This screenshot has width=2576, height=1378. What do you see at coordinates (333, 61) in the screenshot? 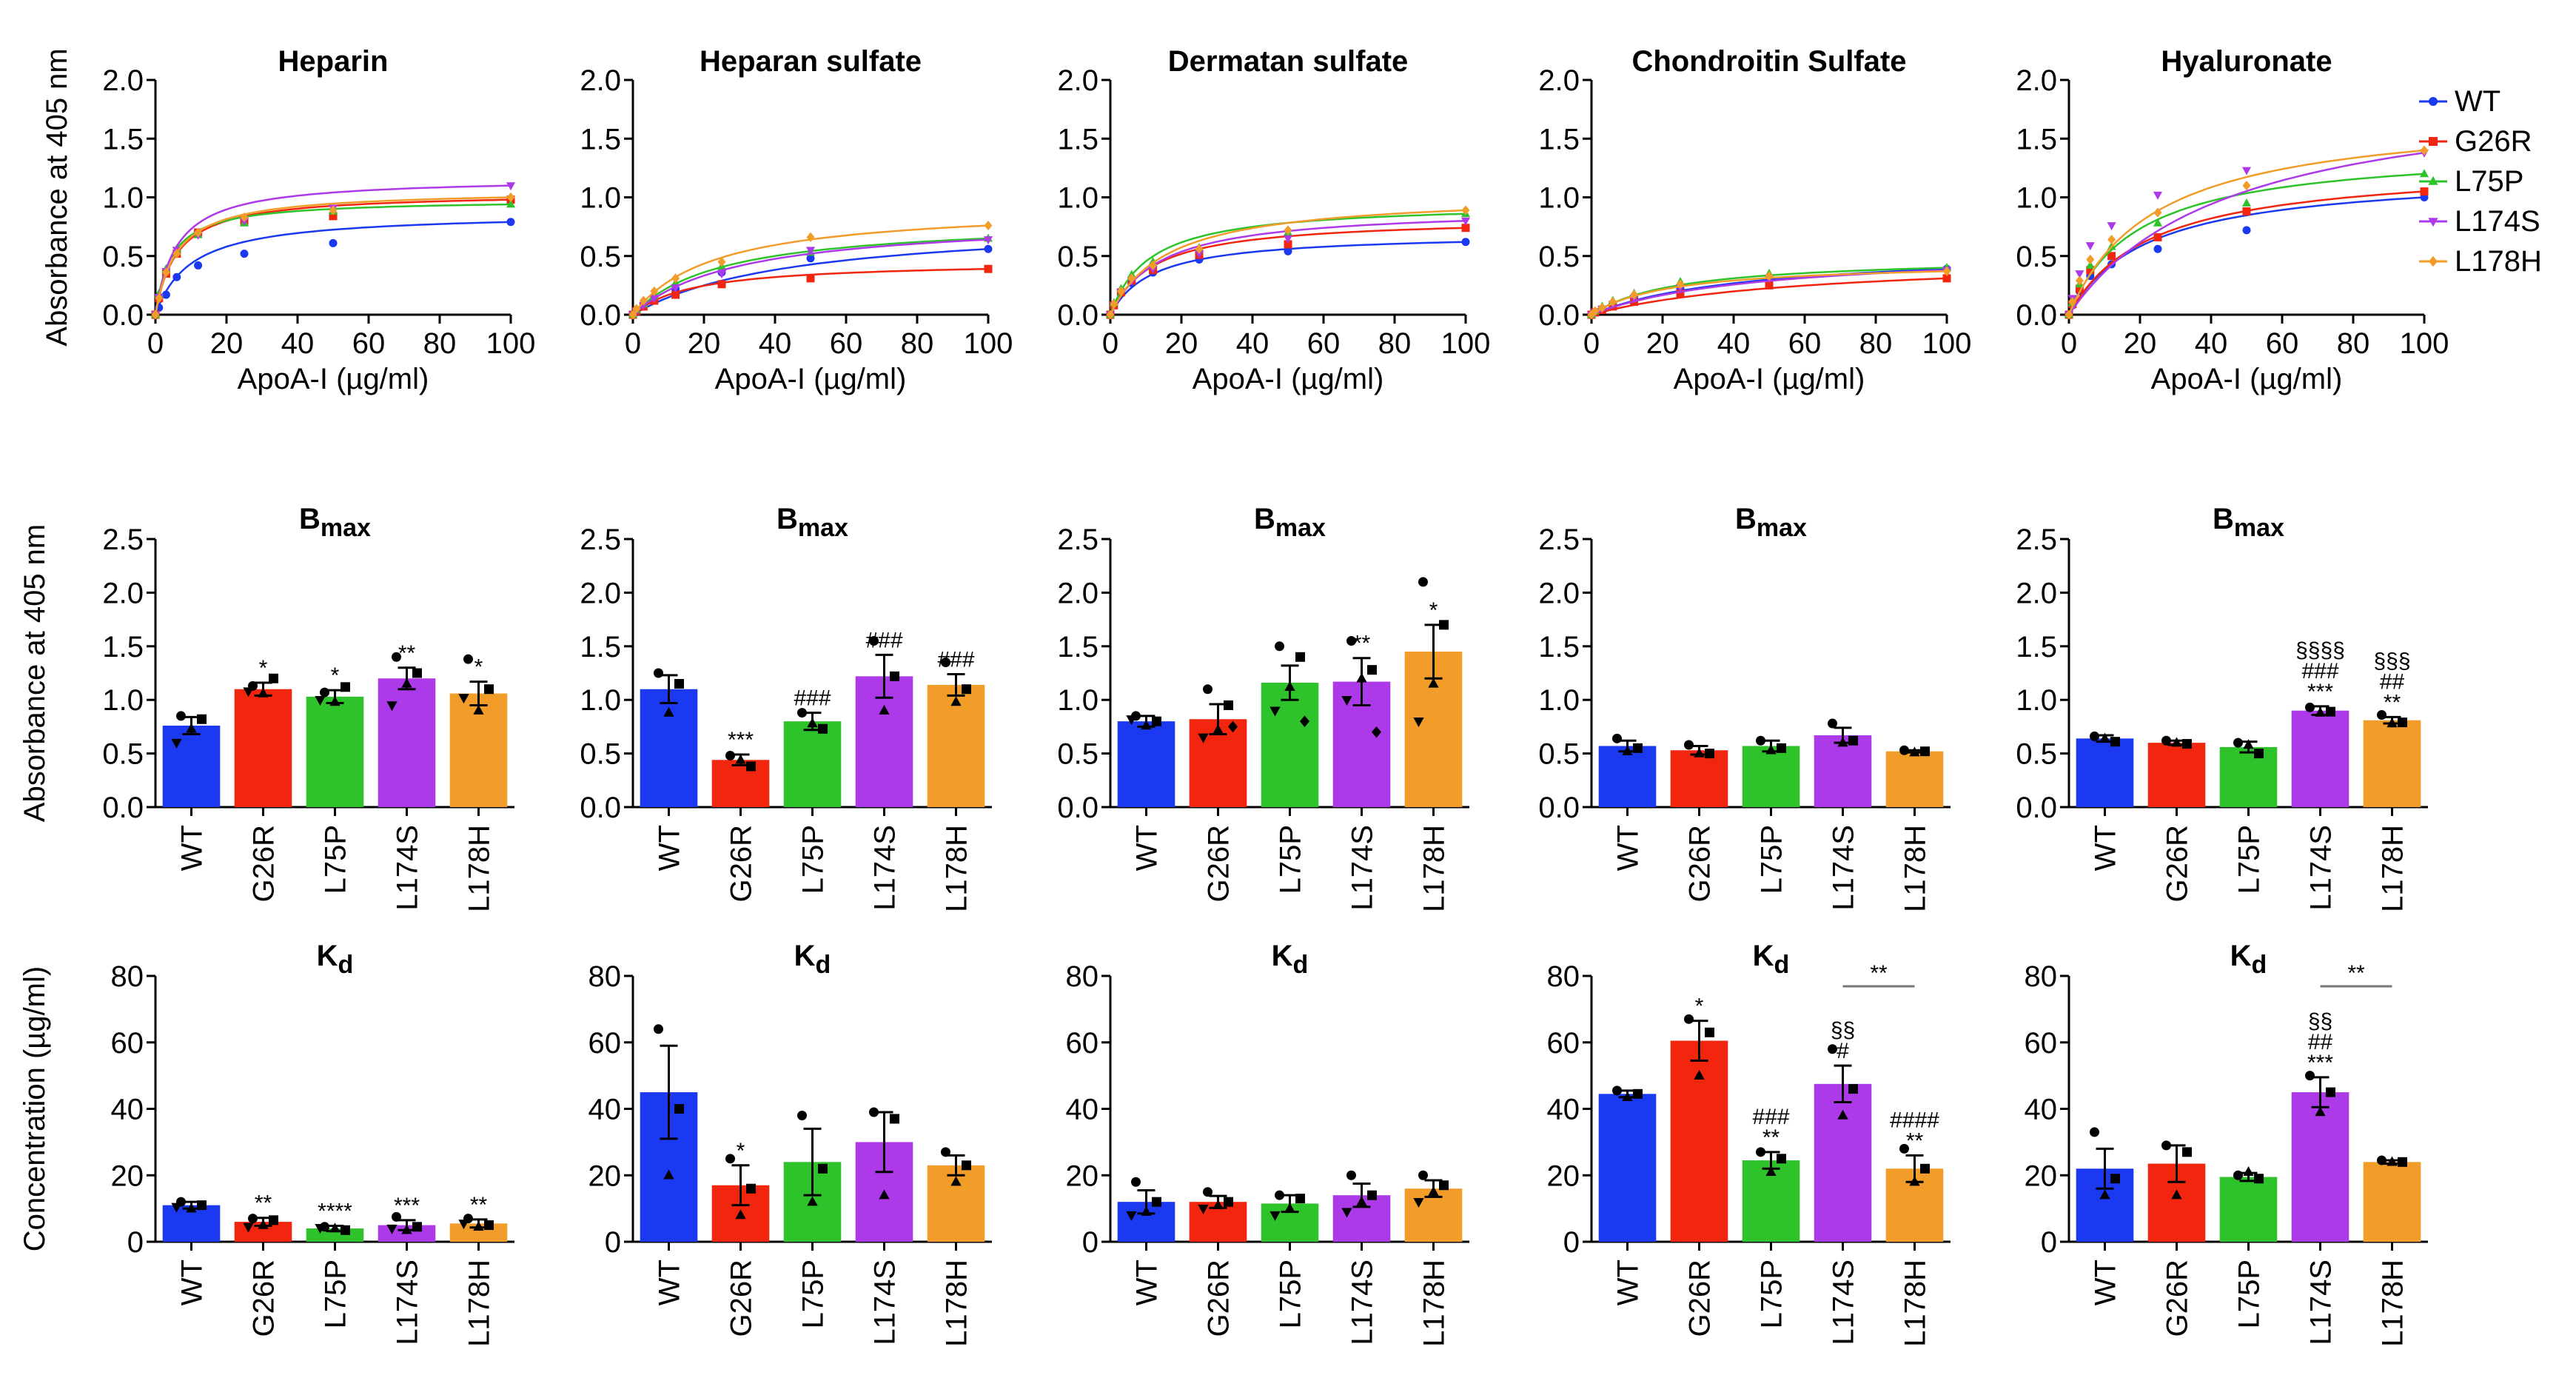
I see `panel-title: Heparin` at bounding box center [333, 61].